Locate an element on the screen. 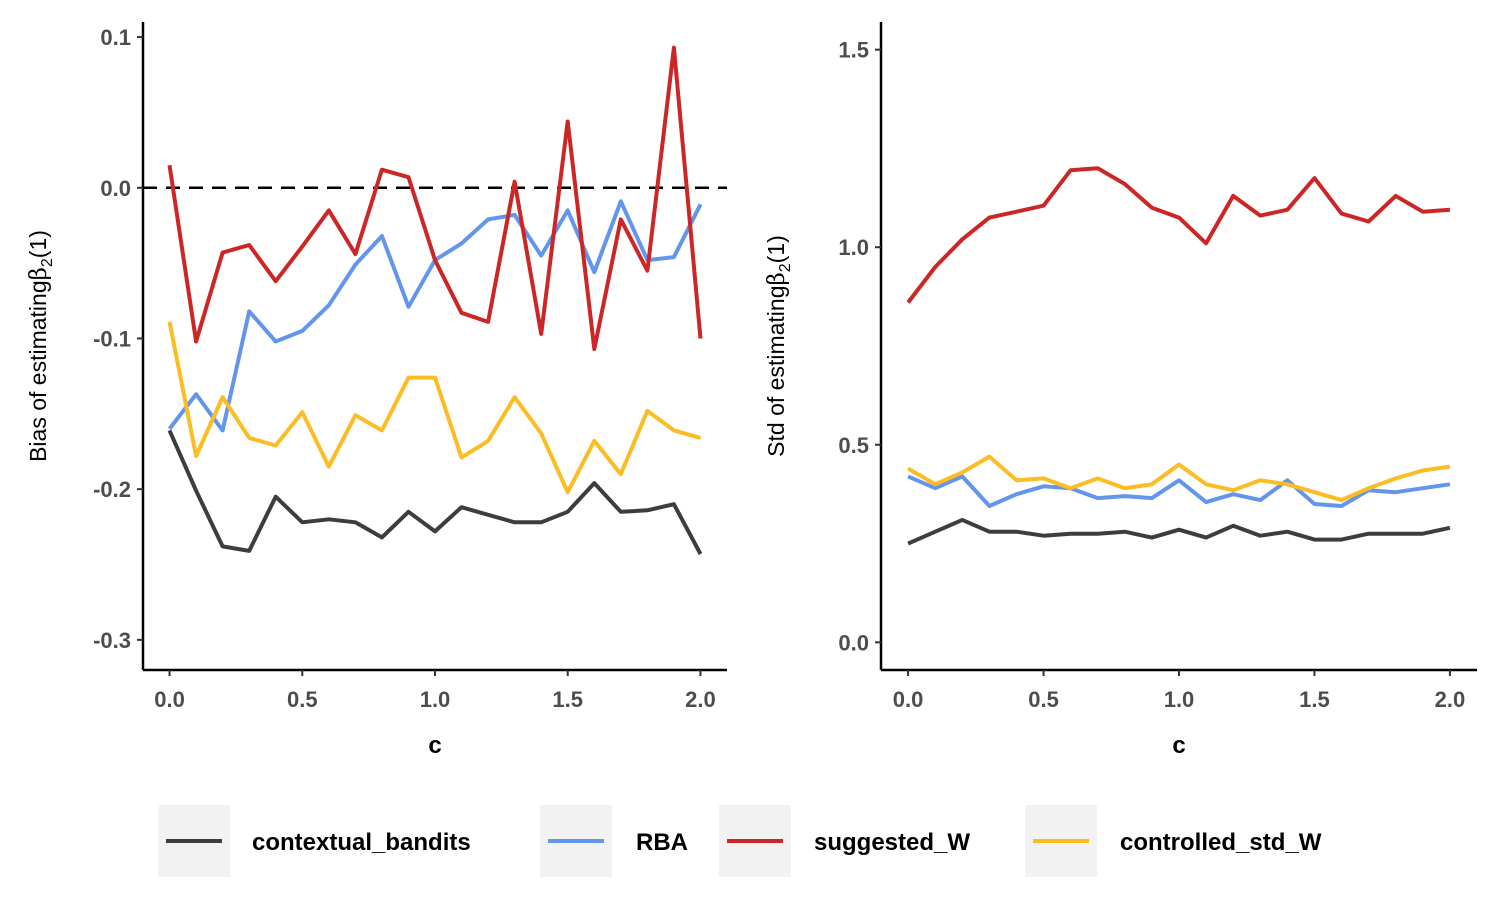 Image resolution: width=1500 pixels, height=900 pixels. y-tick-label: 1.0 is located at coordinates (853, 247).